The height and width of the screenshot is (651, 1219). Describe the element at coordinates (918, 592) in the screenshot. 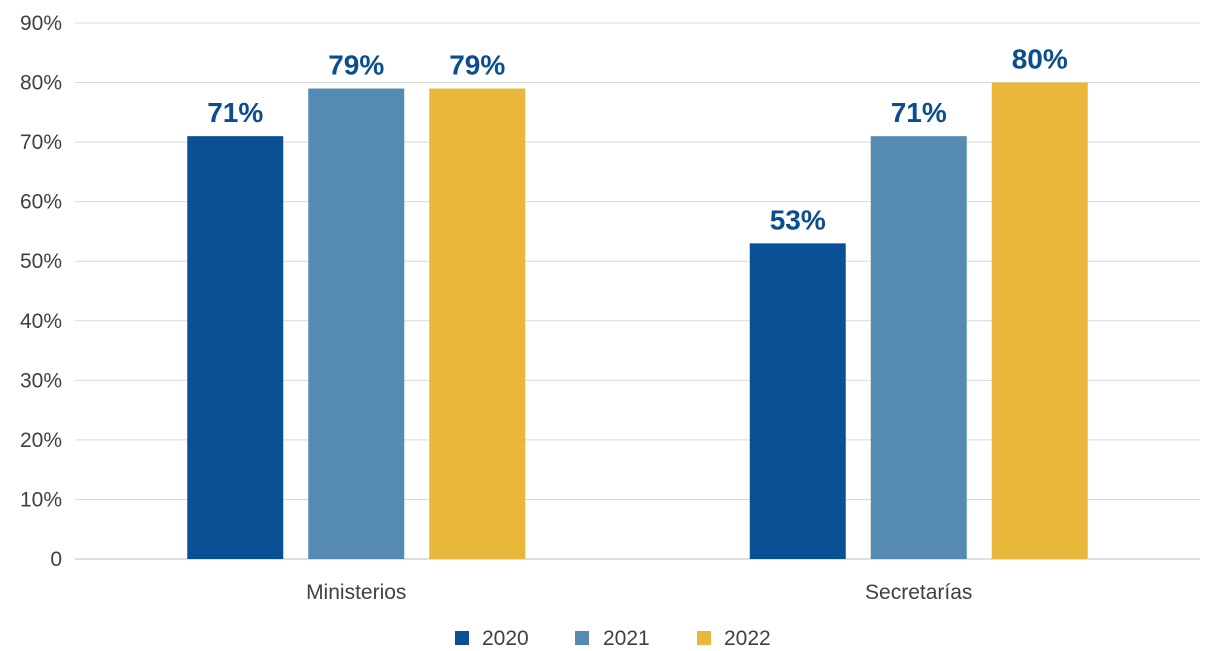

I see `x-tick-label: Secretarías` at that location.